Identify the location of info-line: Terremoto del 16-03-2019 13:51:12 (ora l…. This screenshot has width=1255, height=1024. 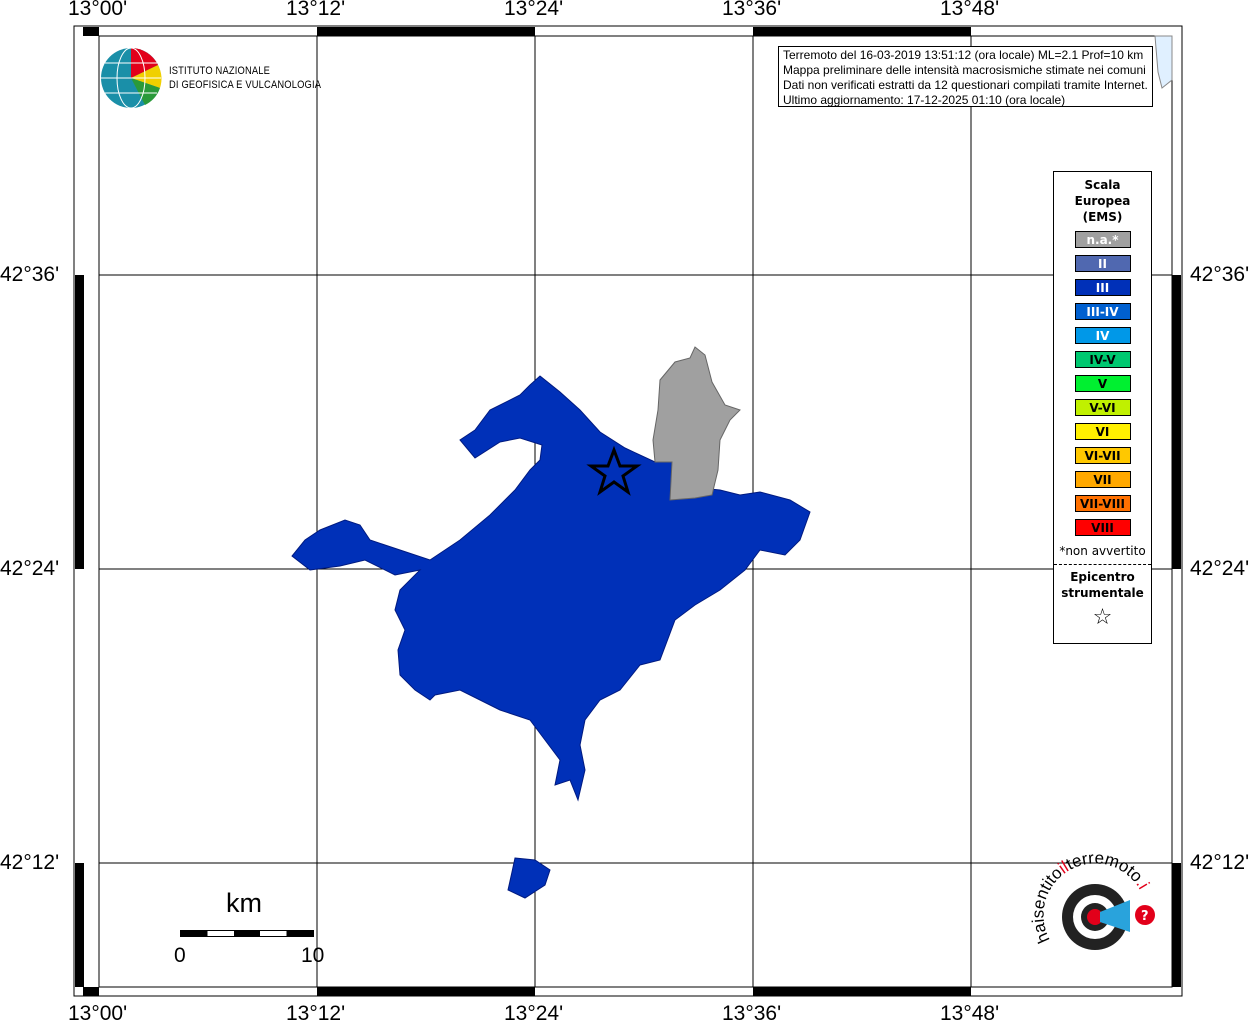
(963, 55).